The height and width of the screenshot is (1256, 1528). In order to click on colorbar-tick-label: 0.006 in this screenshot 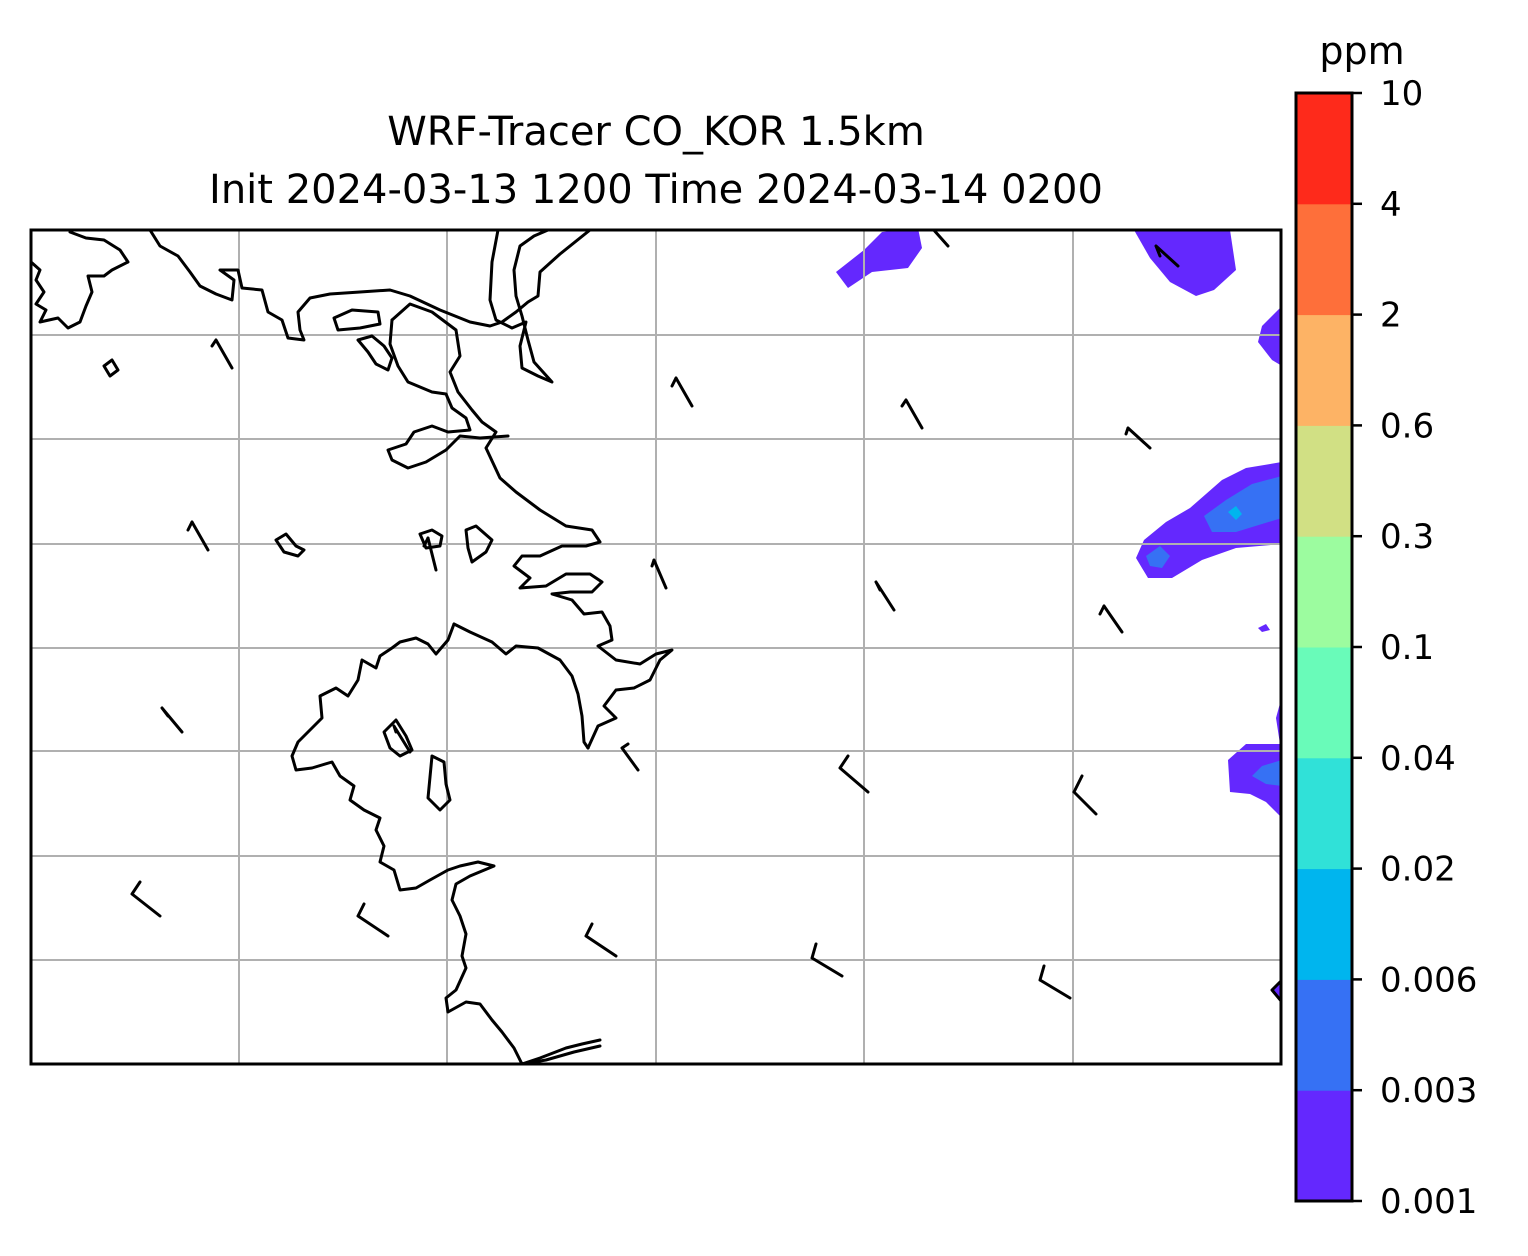, I will do `click(1428, 980)`.